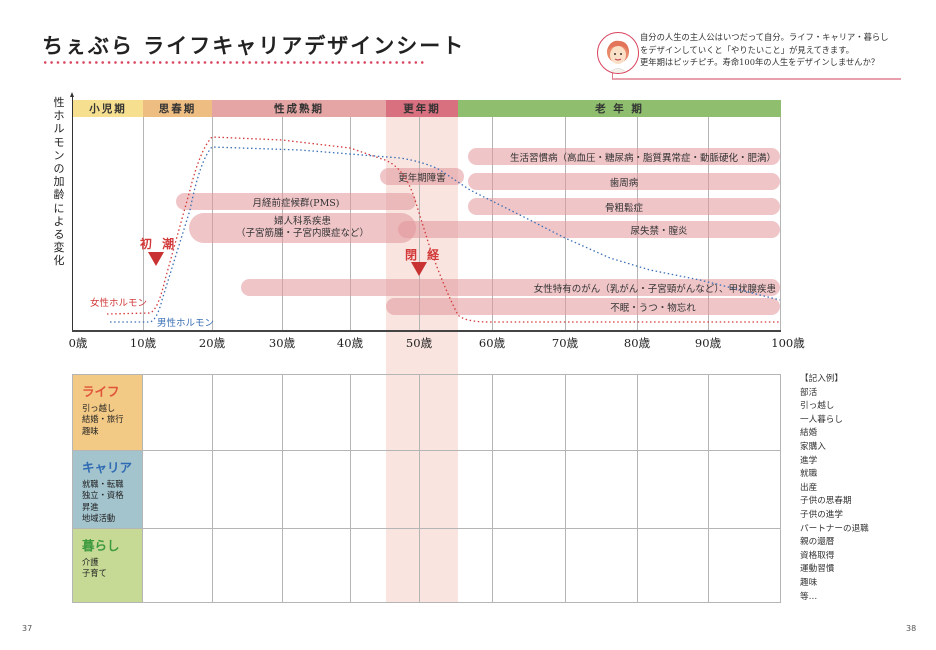 This screenshot has height=650, width=936. Describe the element at coordinates (107, 565) in the screenshot. I see `row-head-living: 暮らし 介護 子育て` at that location.